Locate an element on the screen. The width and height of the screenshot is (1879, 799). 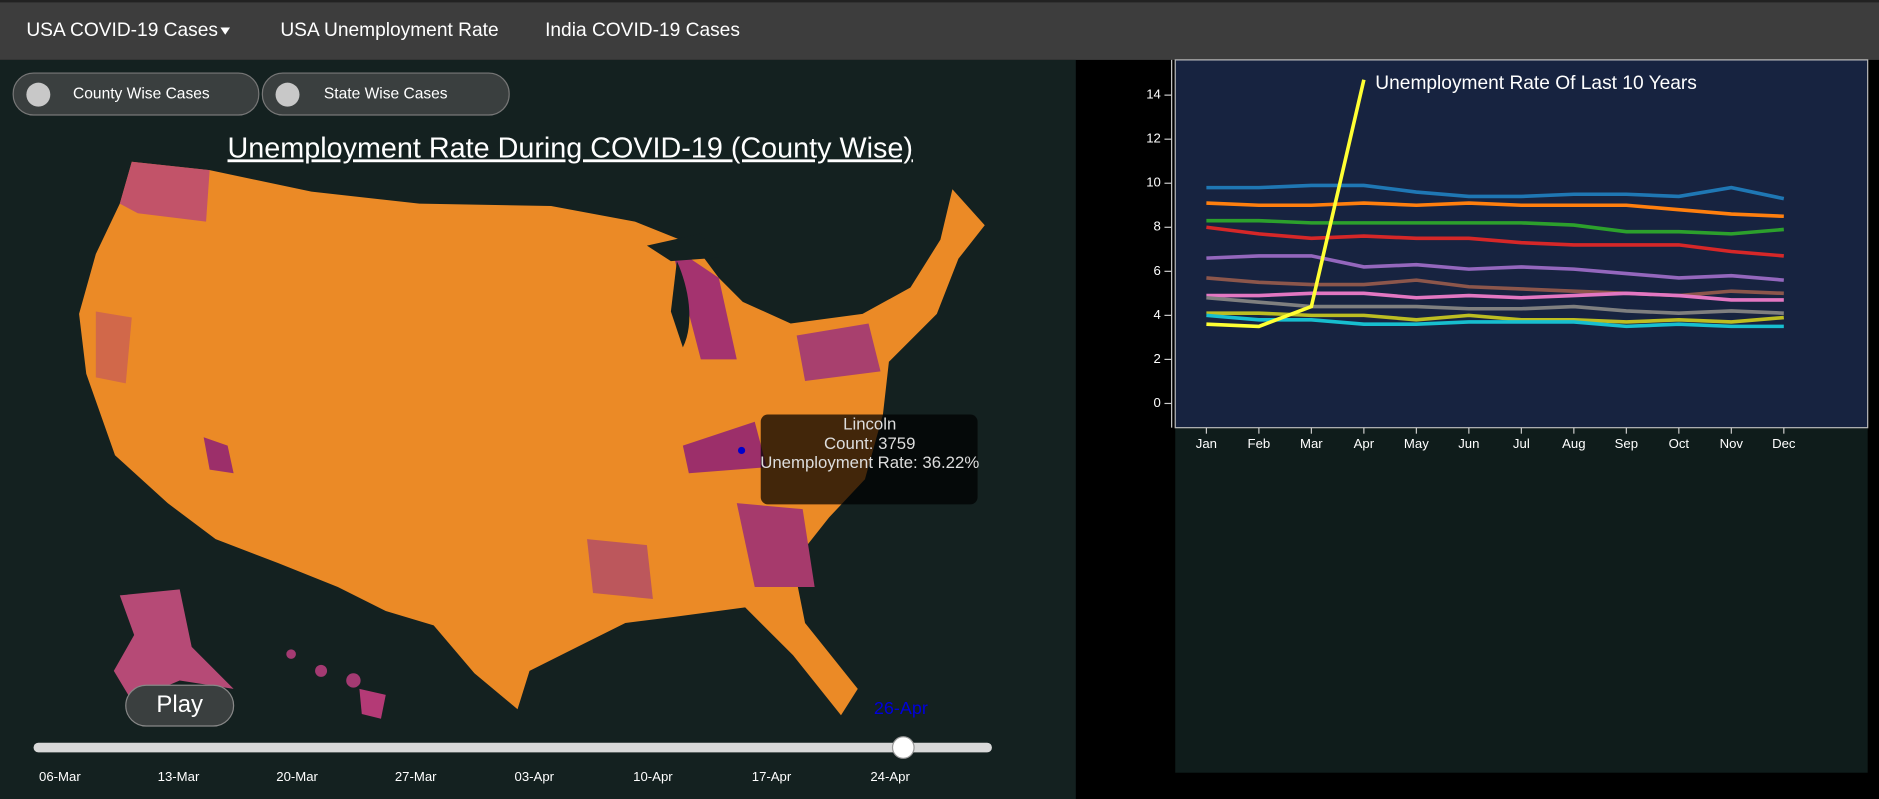
x-tick-label: Jul is located at coordinates (1521, 443).